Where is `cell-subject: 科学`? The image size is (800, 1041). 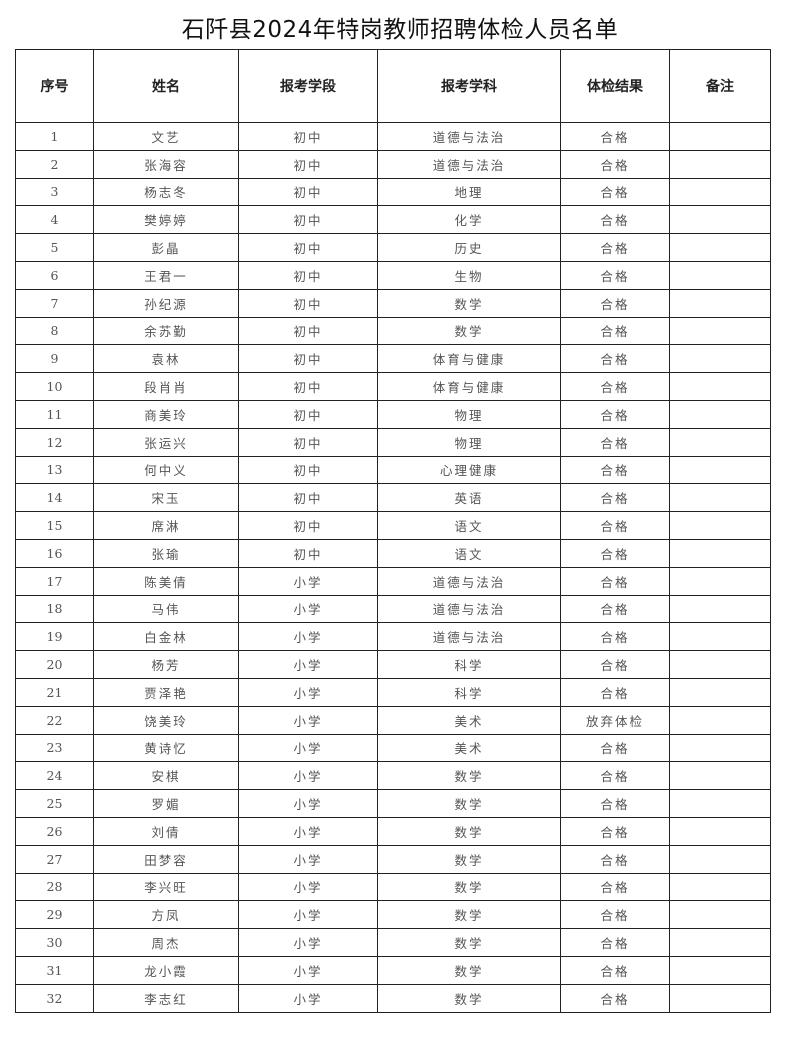 cell-subject: 科学 is located at coordinates (469, 692).